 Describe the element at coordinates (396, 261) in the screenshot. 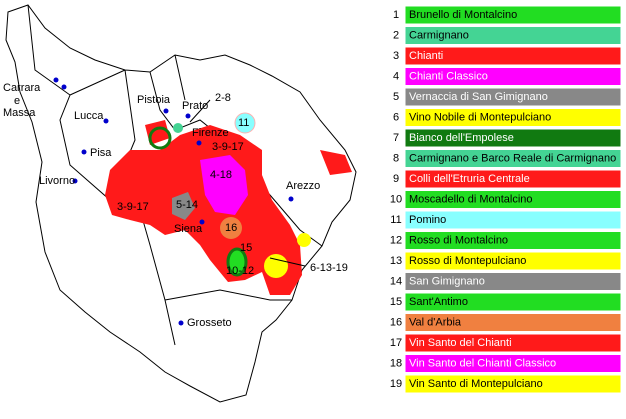

I see `legend-number: 13` at that location.